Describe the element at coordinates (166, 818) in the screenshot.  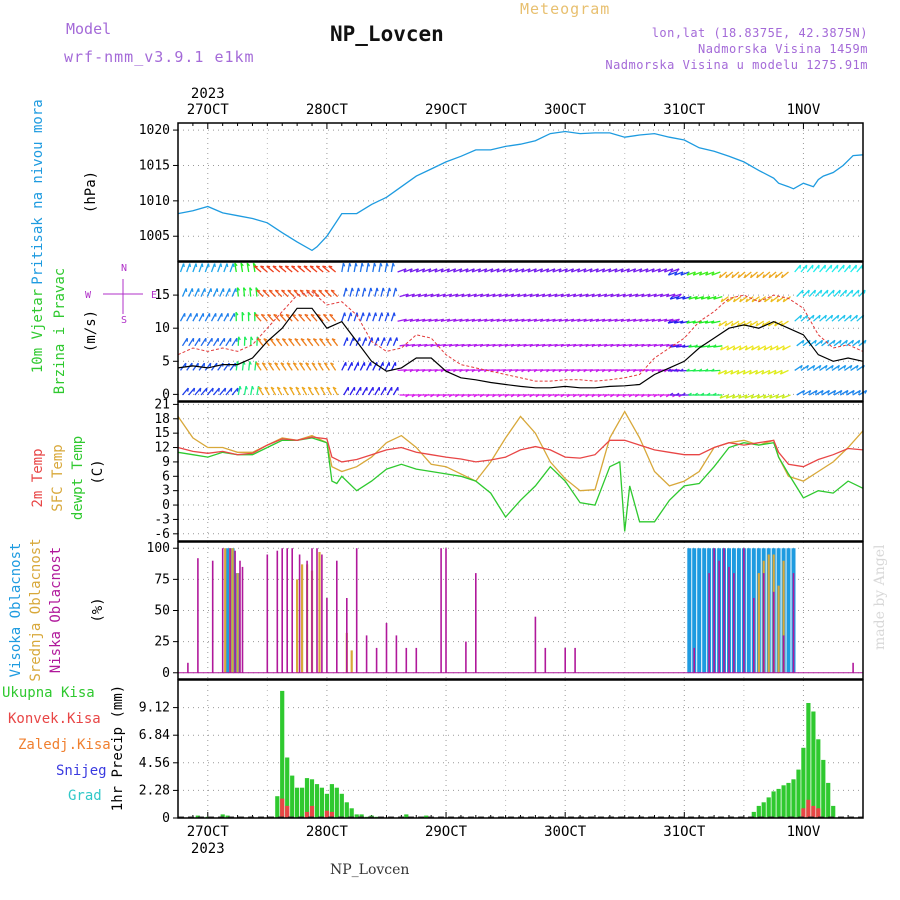
I see `y-tick-label: 0` at that location.